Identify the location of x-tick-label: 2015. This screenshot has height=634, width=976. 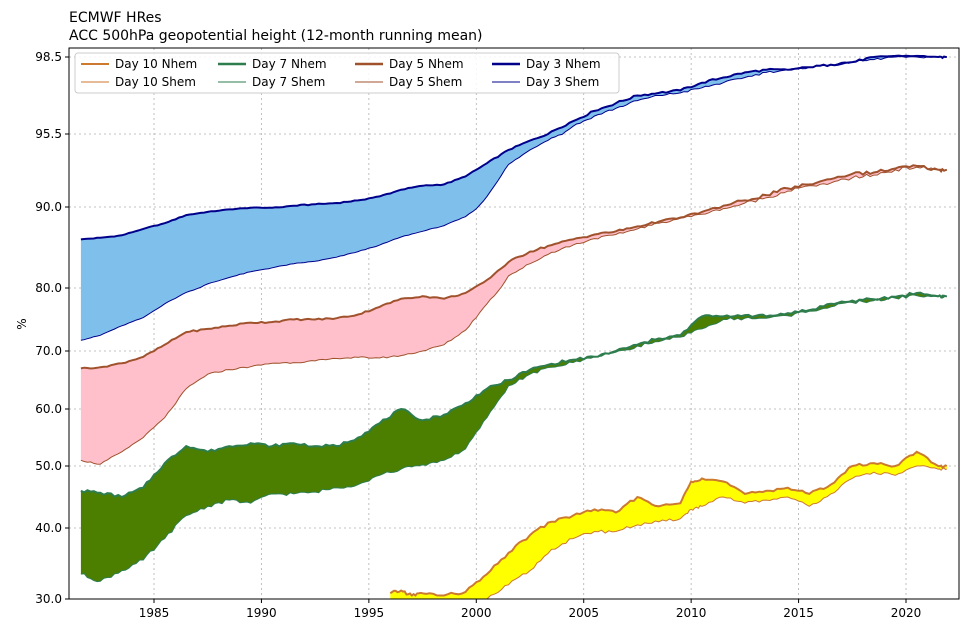
(798, 613).